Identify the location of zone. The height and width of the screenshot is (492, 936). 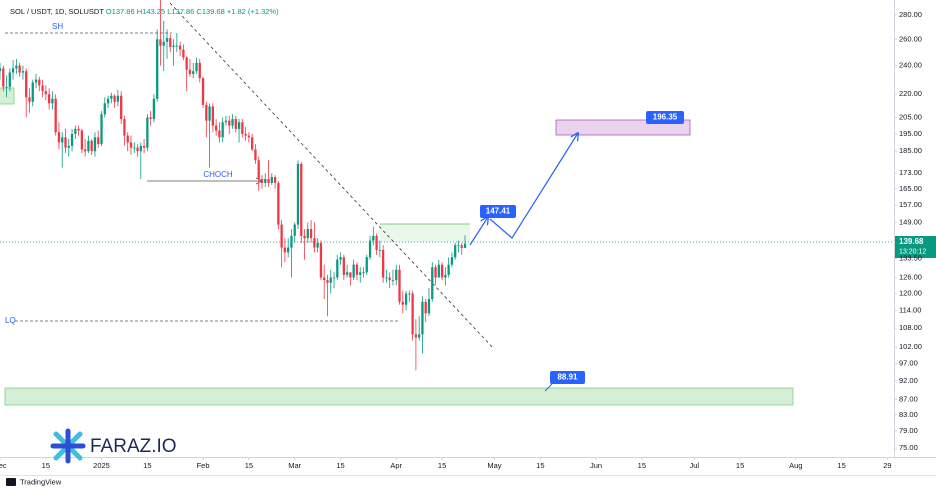
(7, 96).